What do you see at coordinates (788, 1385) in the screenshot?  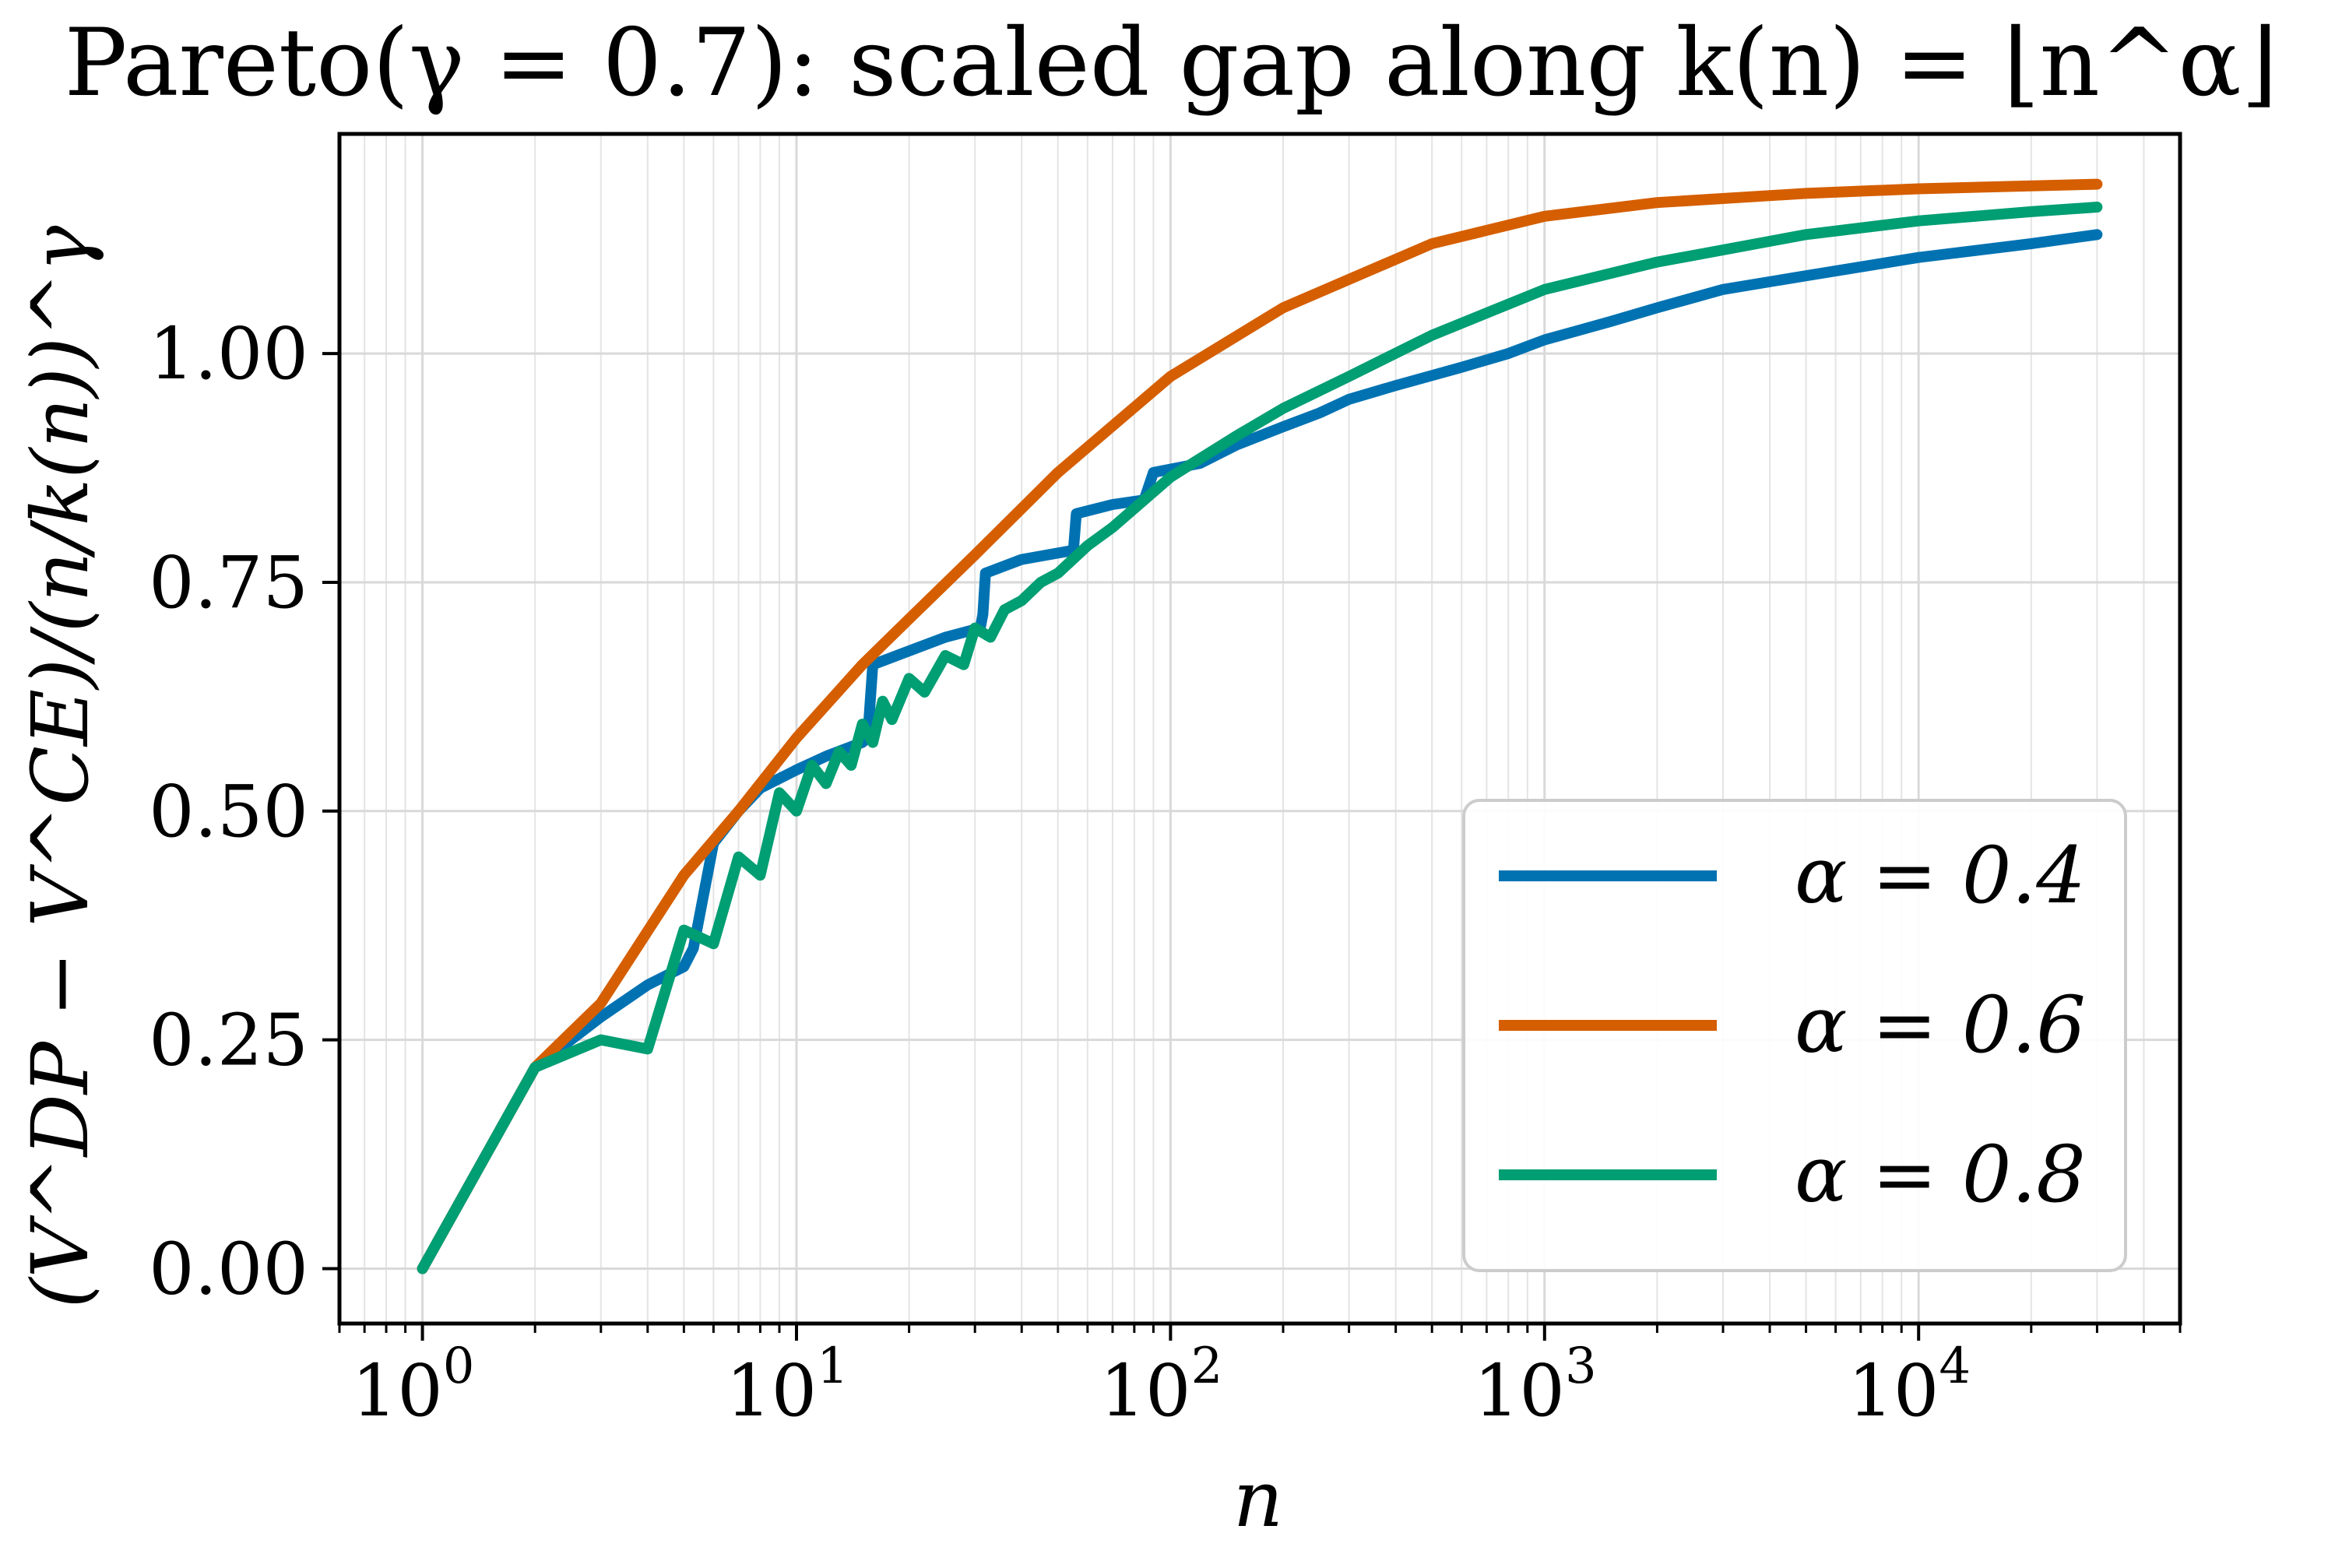 I see `x-tick-label: 10¹` at bounding box center [788, 1385].